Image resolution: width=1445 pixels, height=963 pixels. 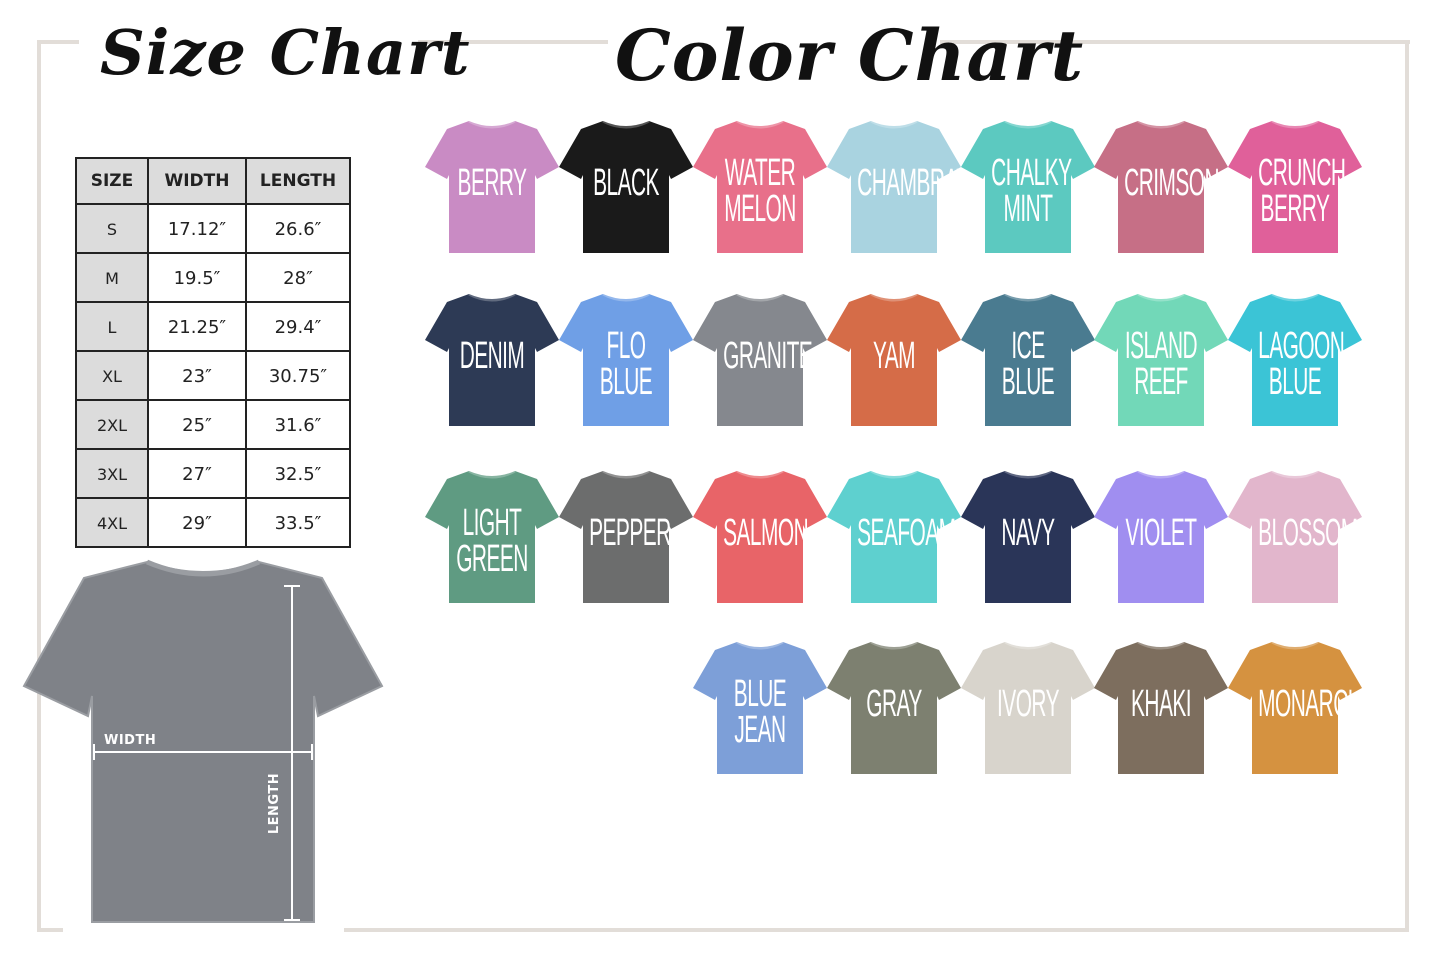 What do you see at coordinates (1031, 191) in the screenshot?
I see `color-name: CHALKY MINT` at bounding box center [1031, 191].